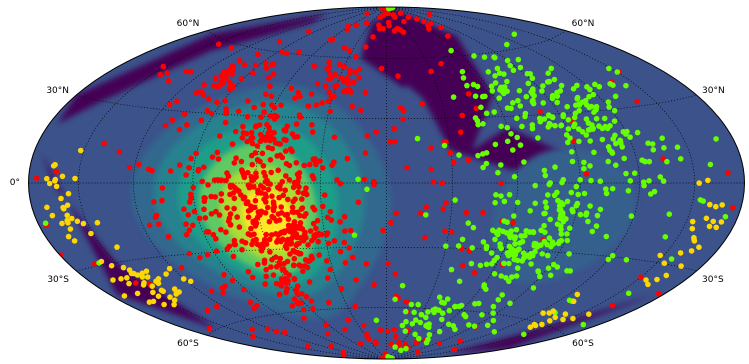 The image size is (749, 364). I want to click on lat-label-bottom-right: 60°S, so click(583, 344).